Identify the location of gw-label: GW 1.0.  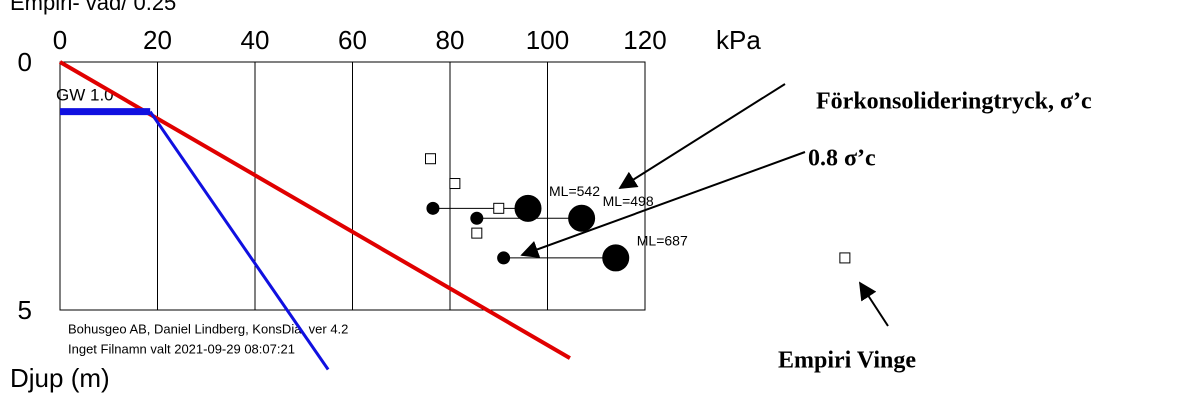
(85, 94).